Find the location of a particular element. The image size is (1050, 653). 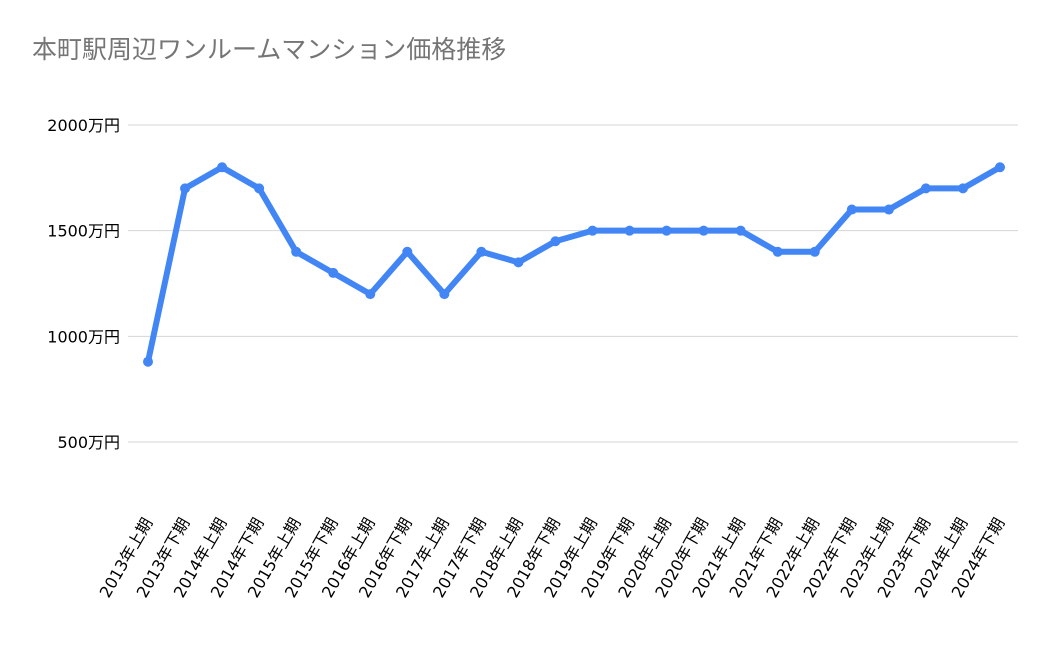

y-axis: 500万円 1000万円 1500万円 2000万円 is located at coordinates (83, 284).